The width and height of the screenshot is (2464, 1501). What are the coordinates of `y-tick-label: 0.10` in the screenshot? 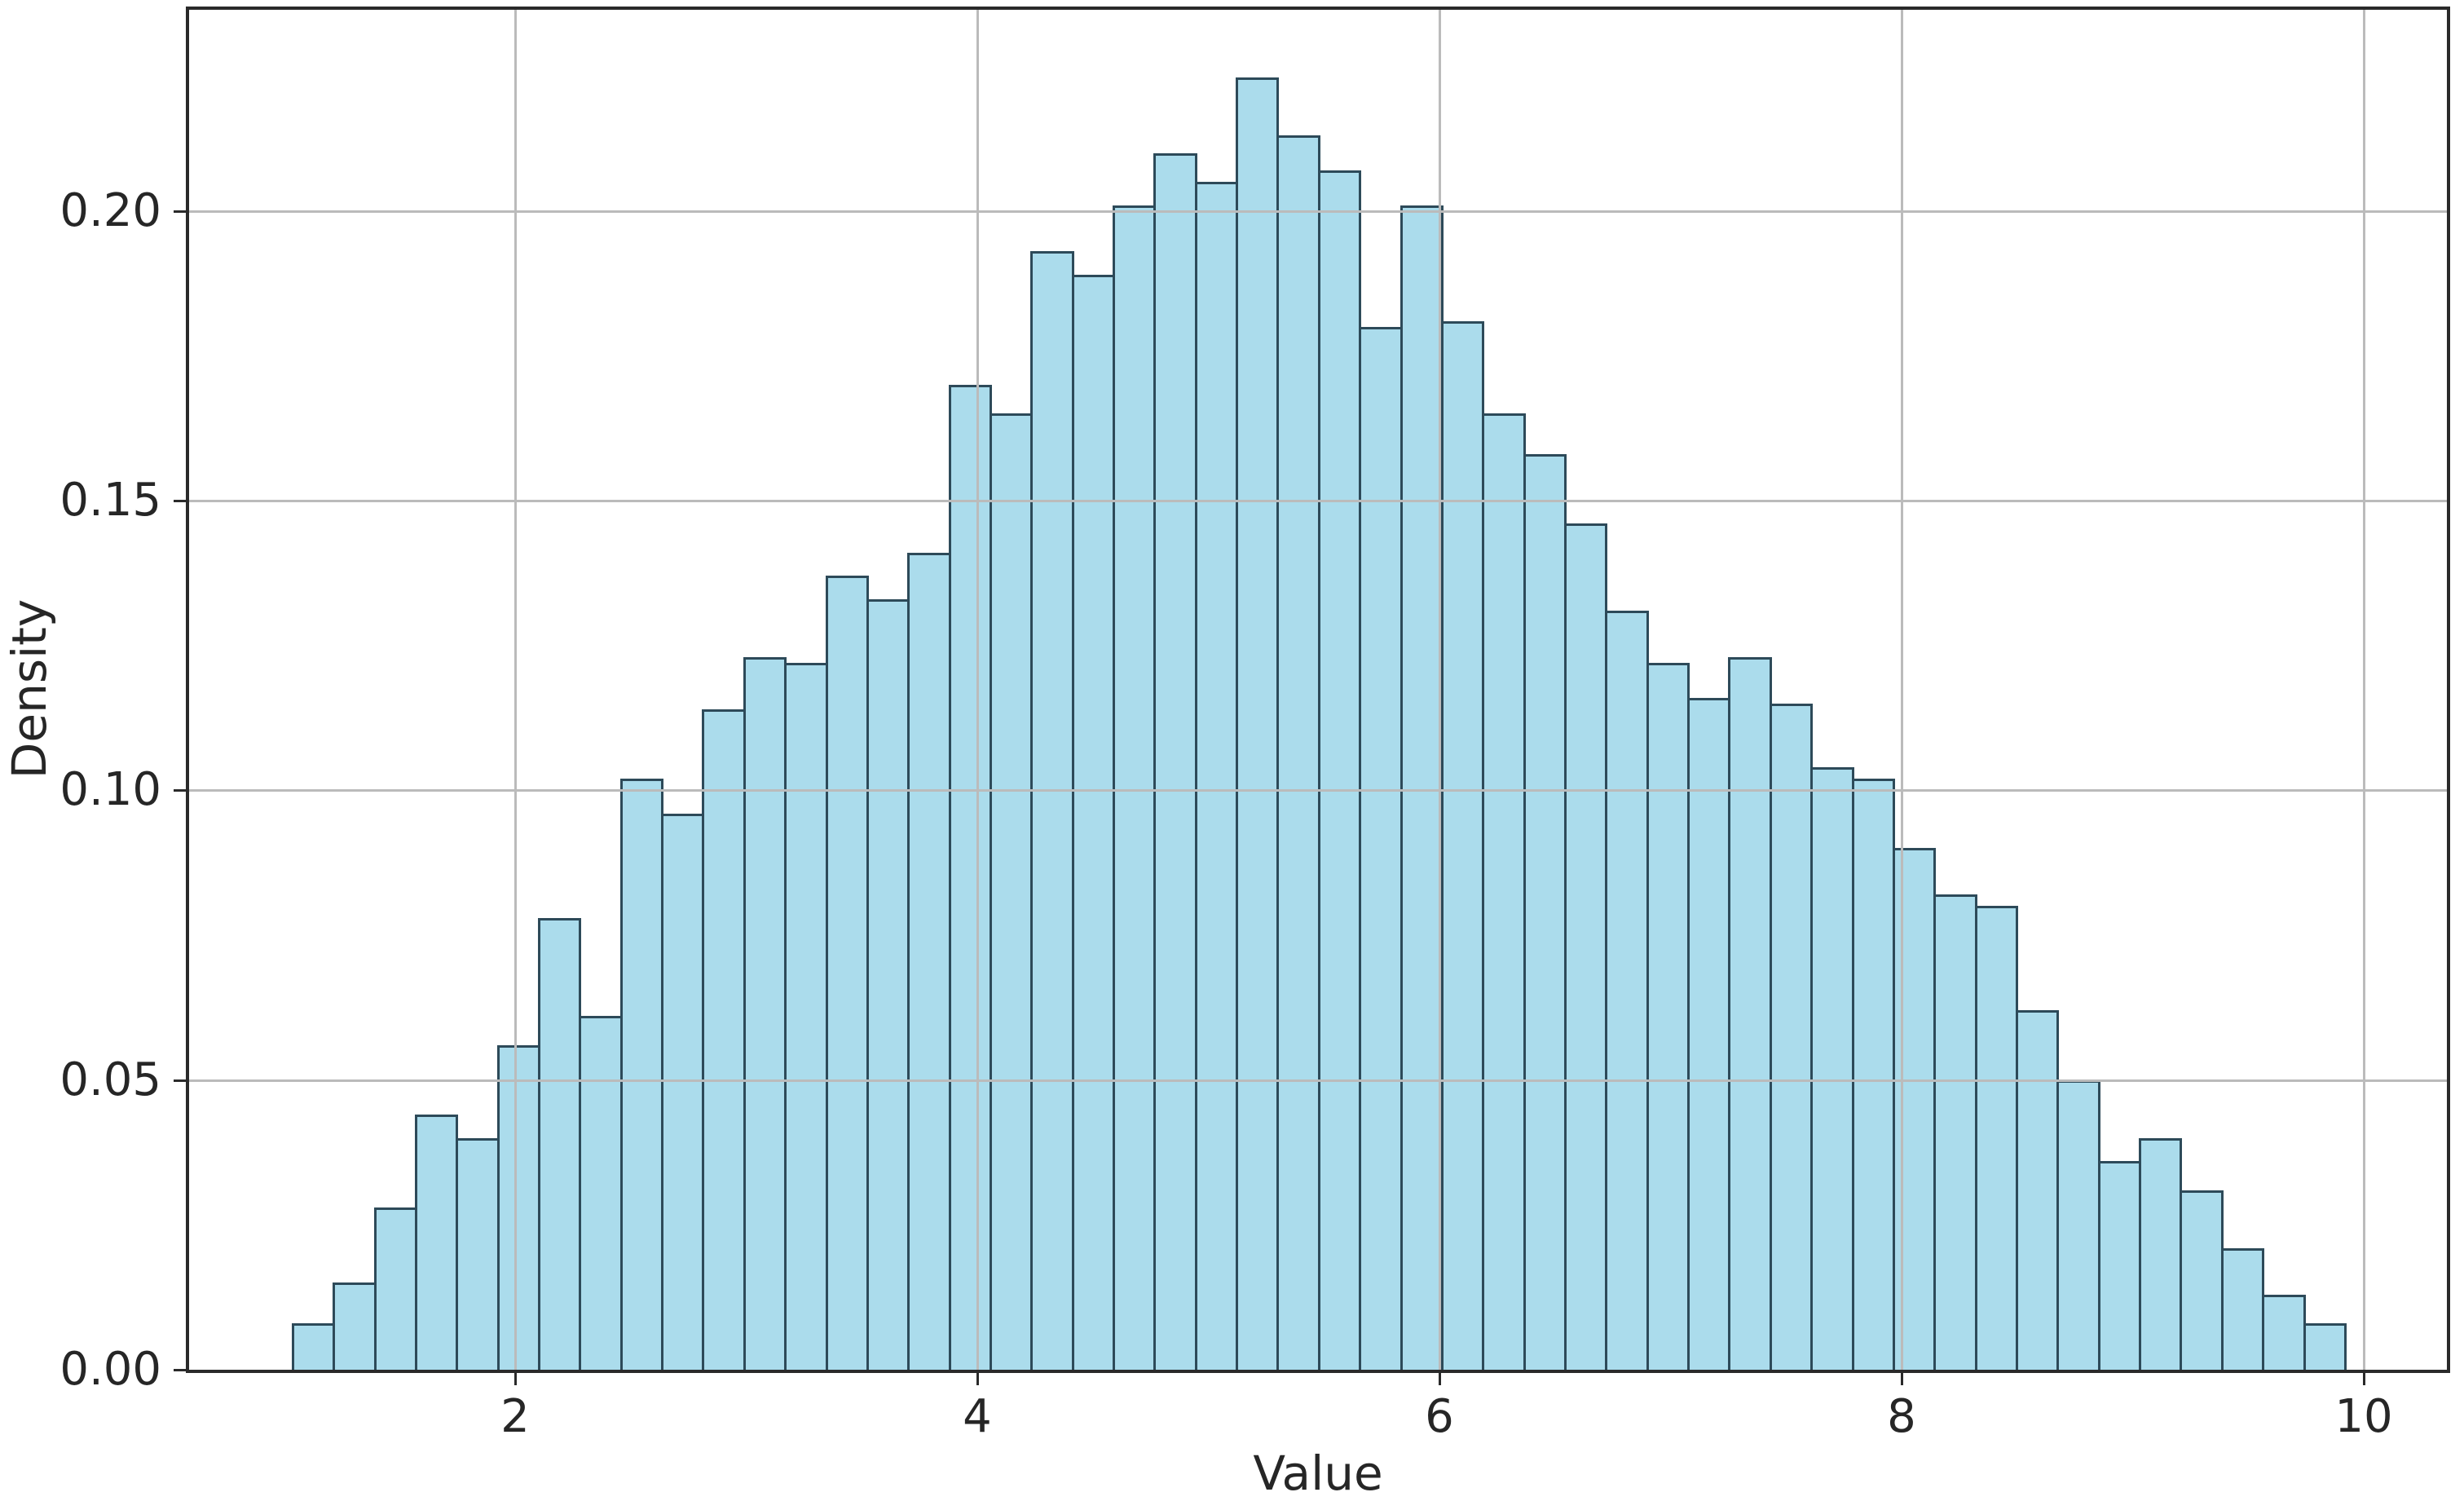 It's located at (110, 789).